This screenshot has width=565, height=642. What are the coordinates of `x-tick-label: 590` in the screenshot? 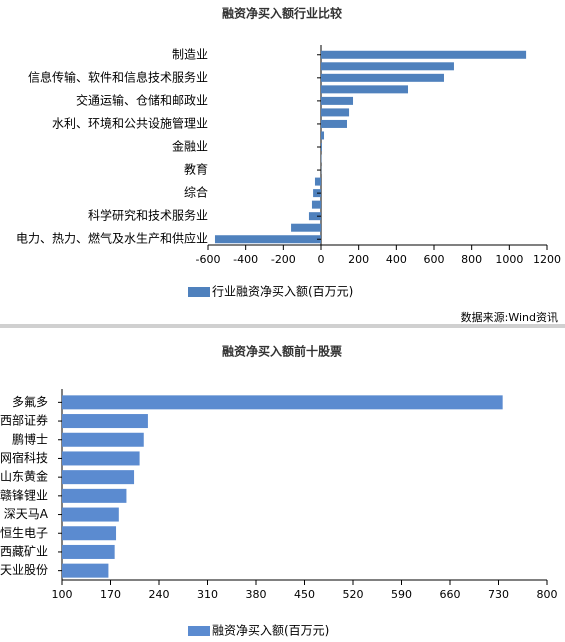 It's located at (401, 594).